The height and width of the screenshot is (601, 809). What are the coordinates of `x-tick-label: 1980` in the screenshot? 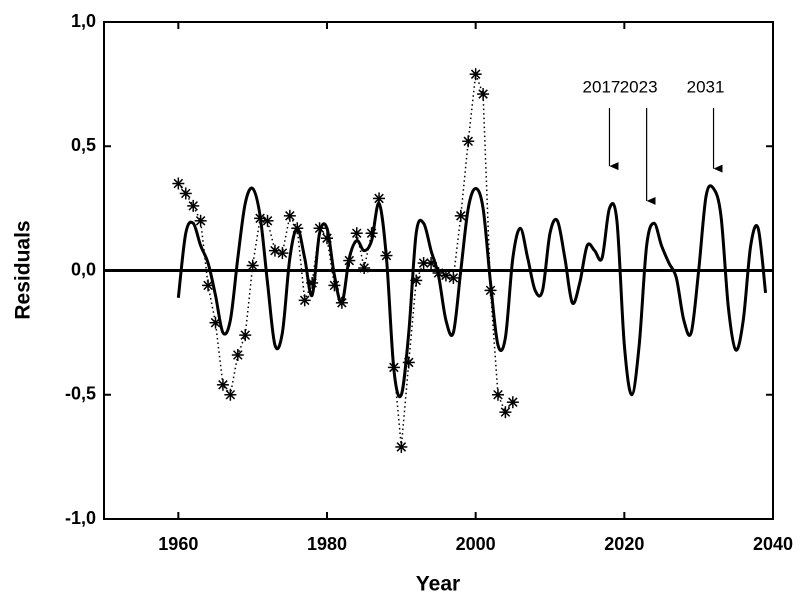 It's located at (327, 544).